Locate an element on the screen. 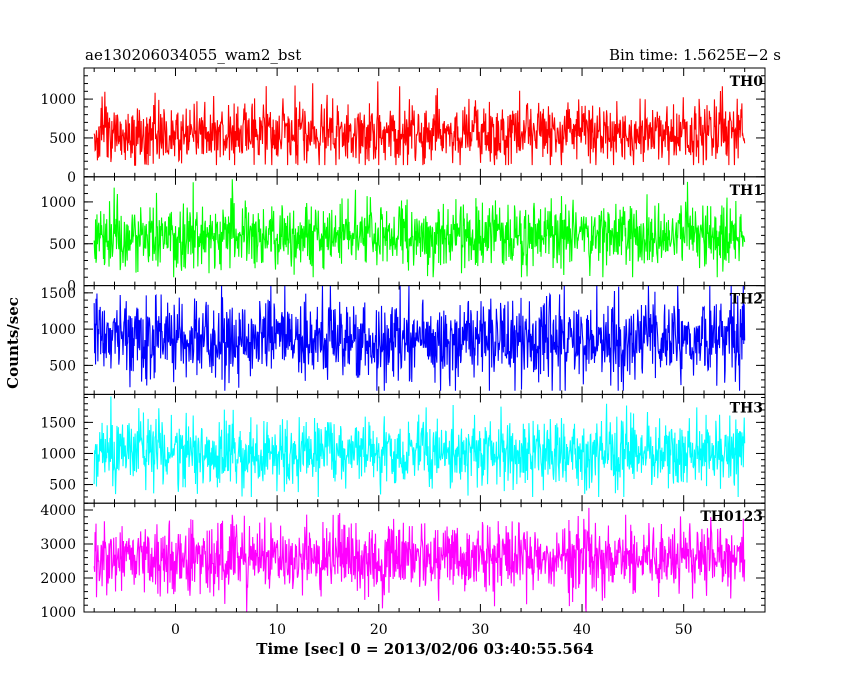 This screenshot has width=850, height=680. series-line-th1 is located at coordinates (419, 228).